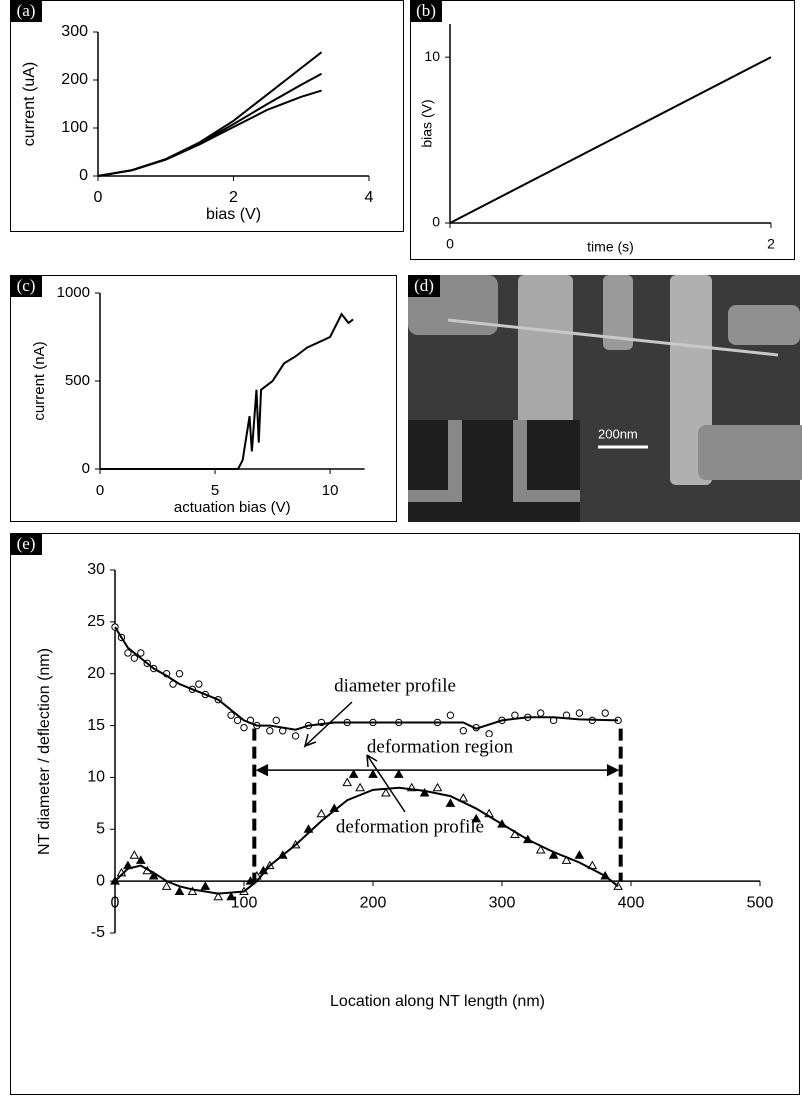 The width and height of the screenshot is (802, 1096). What do you see at coordinates (74, 79) in the screenshot?
I see `y-tick-label: 200` at bounding box center [74, 79].